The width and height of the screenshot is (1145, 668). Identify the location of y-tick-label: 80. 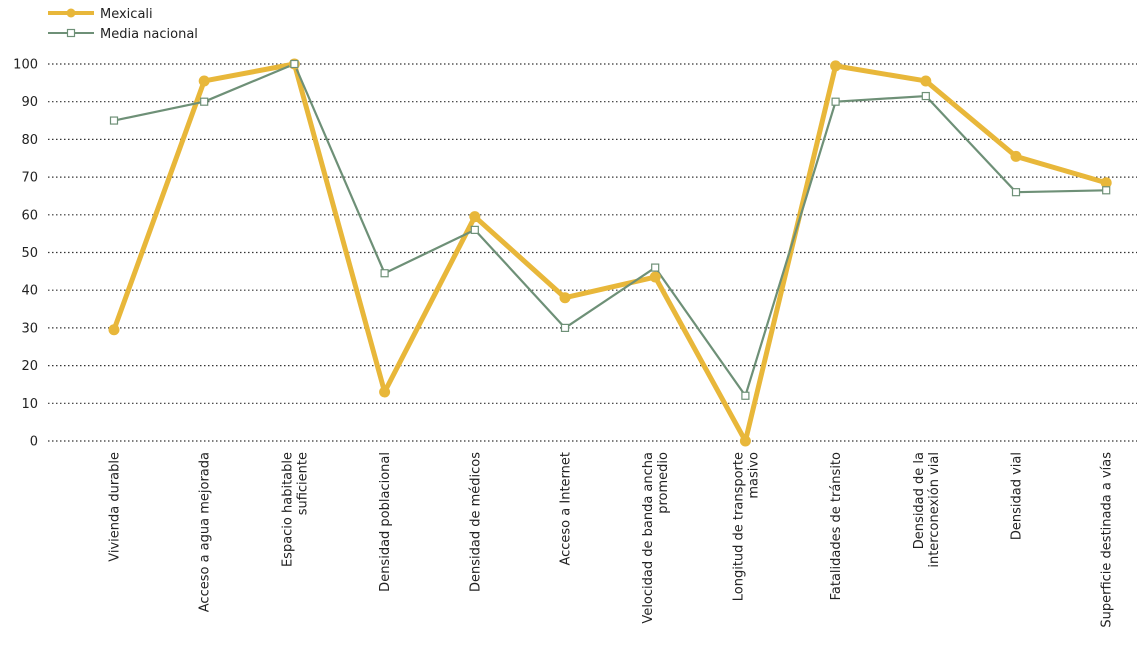
(29, 140).